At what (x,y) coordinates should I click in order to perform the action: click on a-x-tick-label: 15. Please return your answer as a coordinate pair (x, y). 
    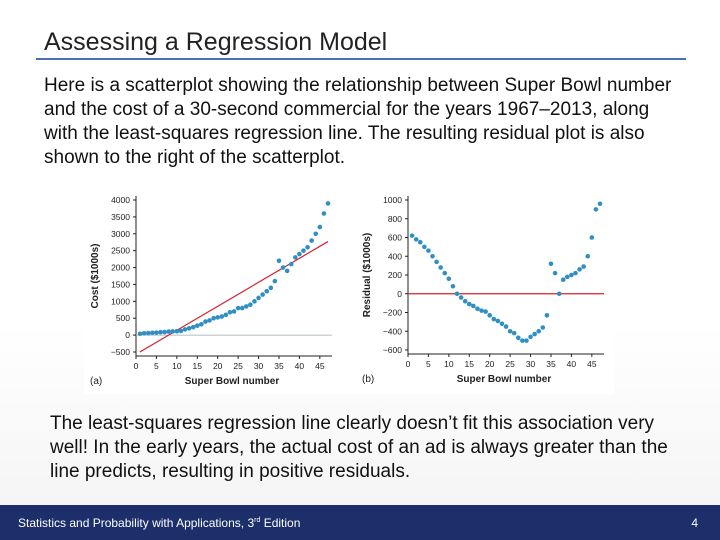
    Looking at the image, I should click on (198, 366).